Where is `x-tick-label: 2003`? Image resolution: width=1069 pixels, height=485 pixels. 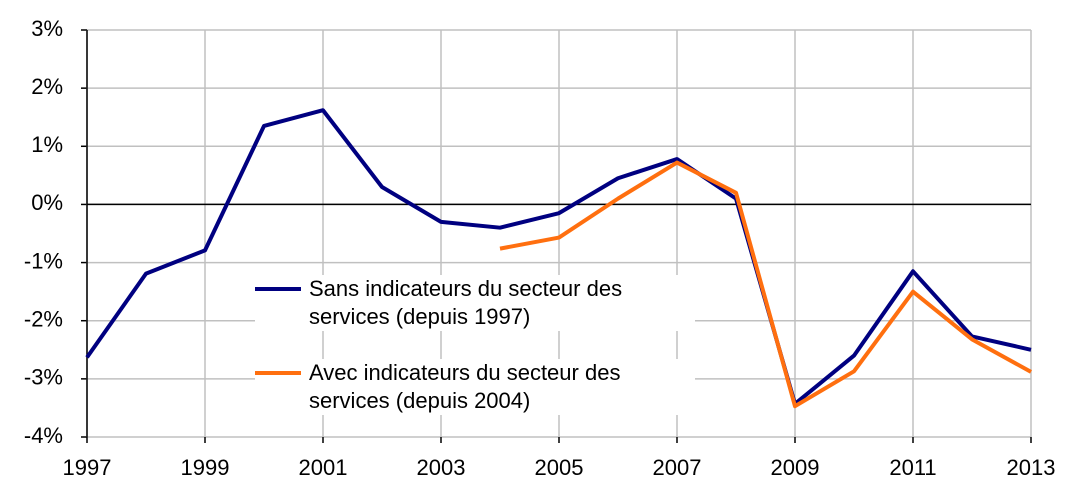
x-tick-label: 2003 is located at coordinates (441, 467).